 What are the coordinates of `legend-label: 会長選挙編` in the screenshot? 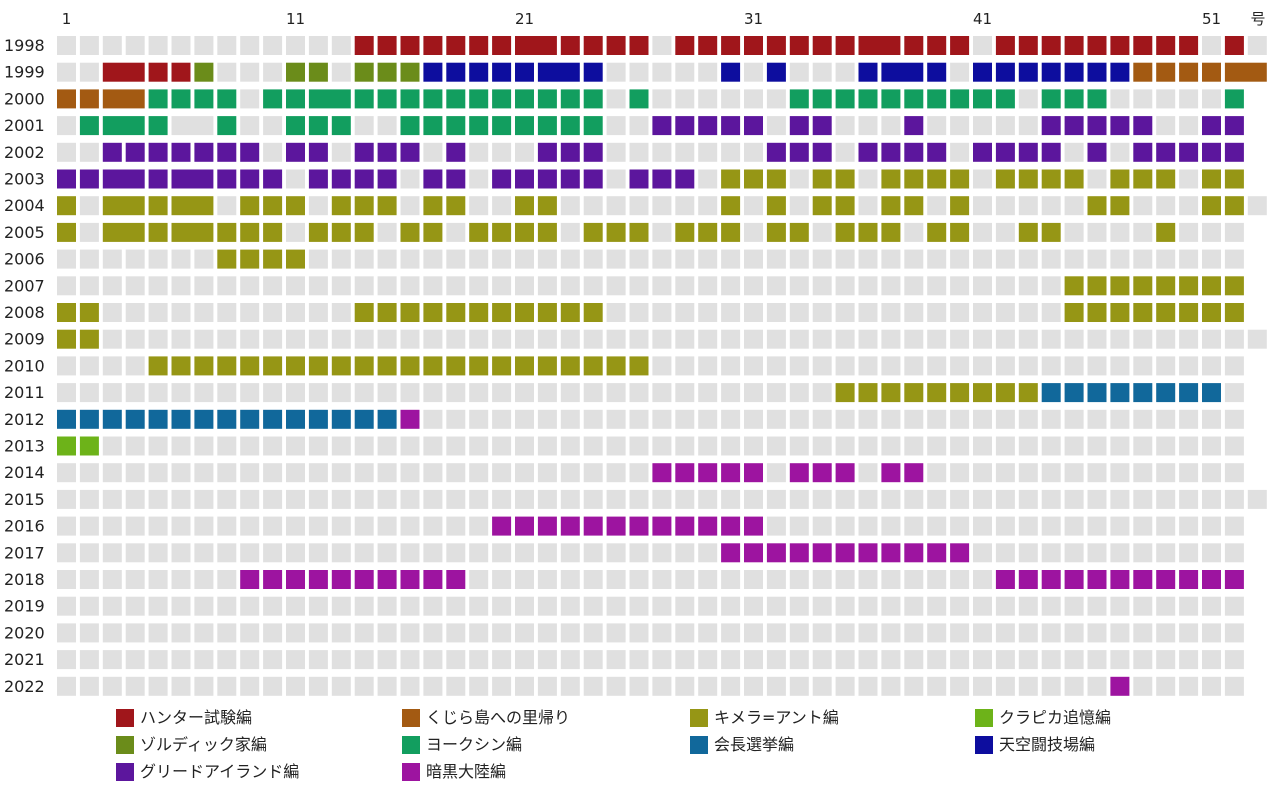 It's located at (754, 744).